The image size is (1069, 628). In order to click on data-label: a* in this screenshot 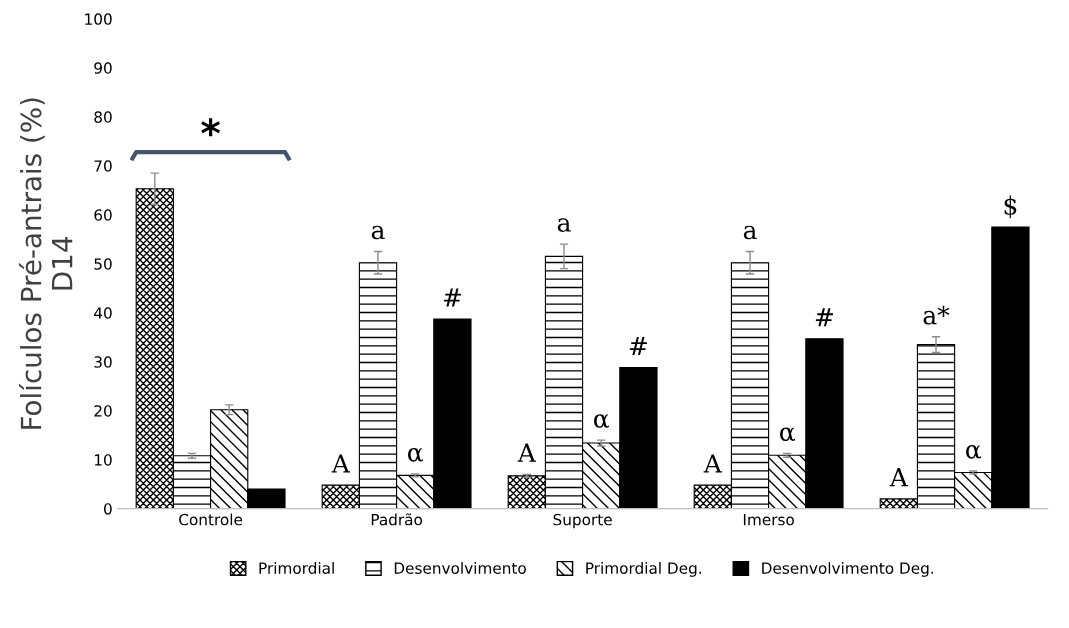, I will do `click(936, 315)`.